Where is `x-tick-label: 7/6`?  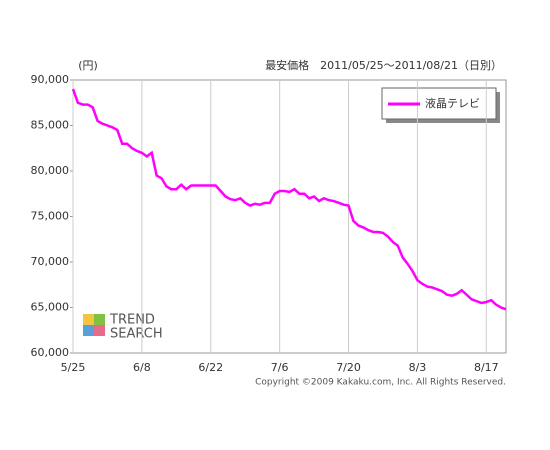 x-tick-label: 7/6 is located at coordinates (280, 367).